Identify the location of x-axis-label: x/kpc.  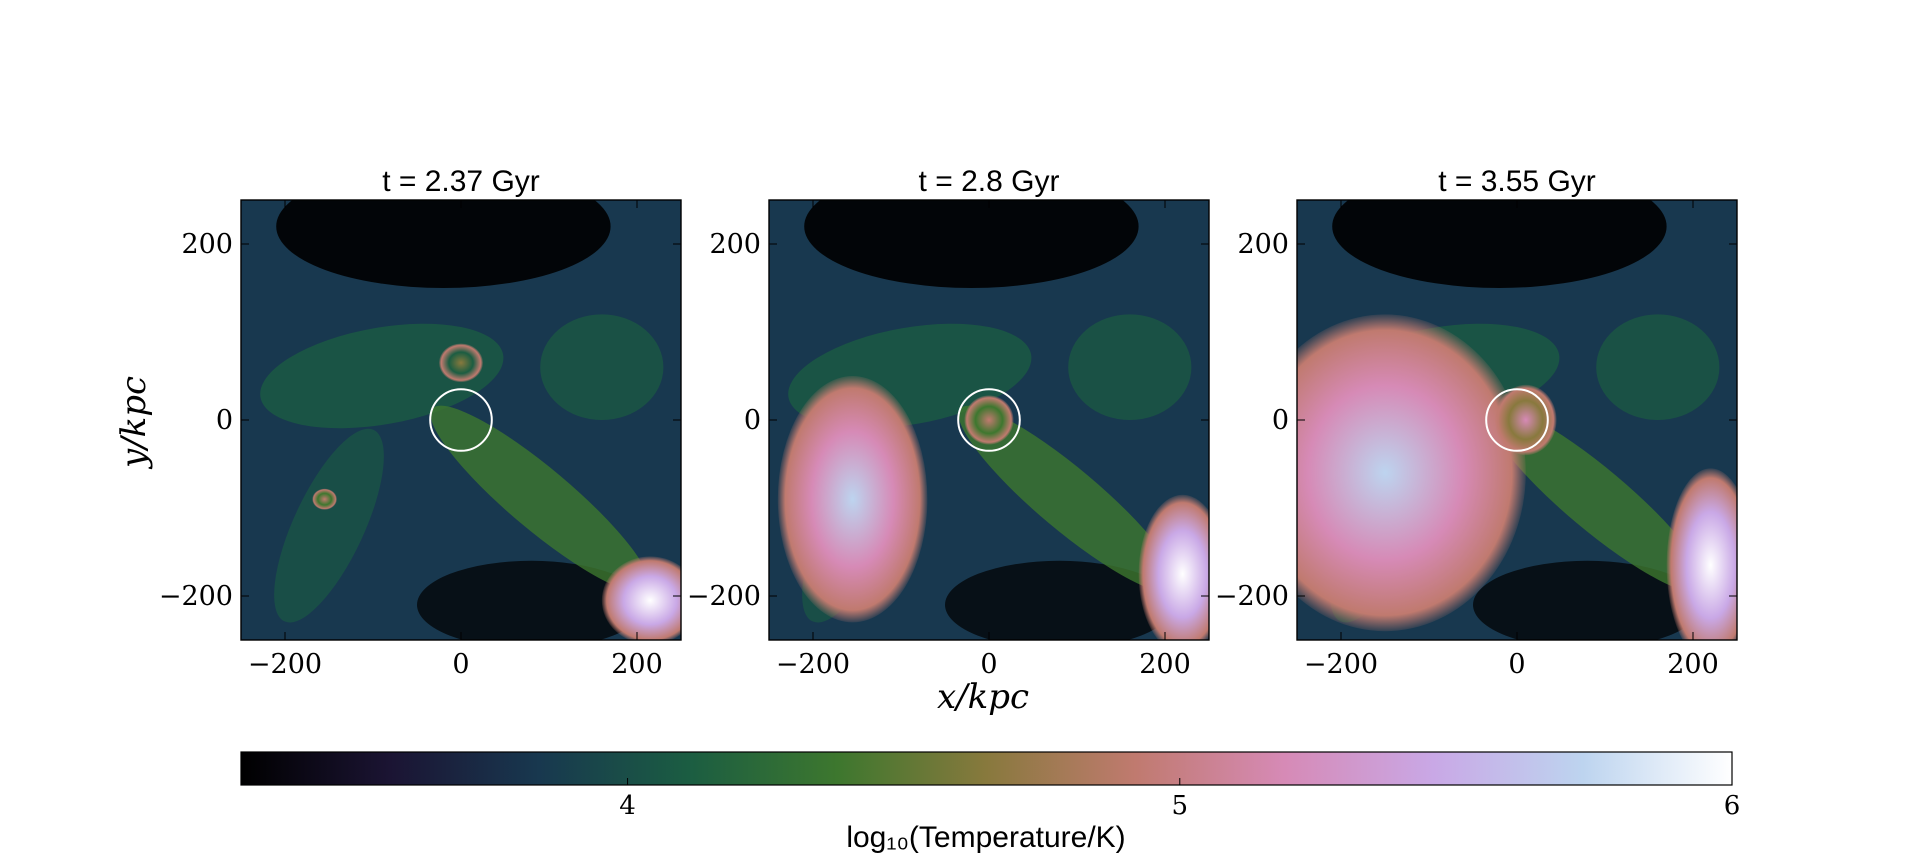
(983, 697).